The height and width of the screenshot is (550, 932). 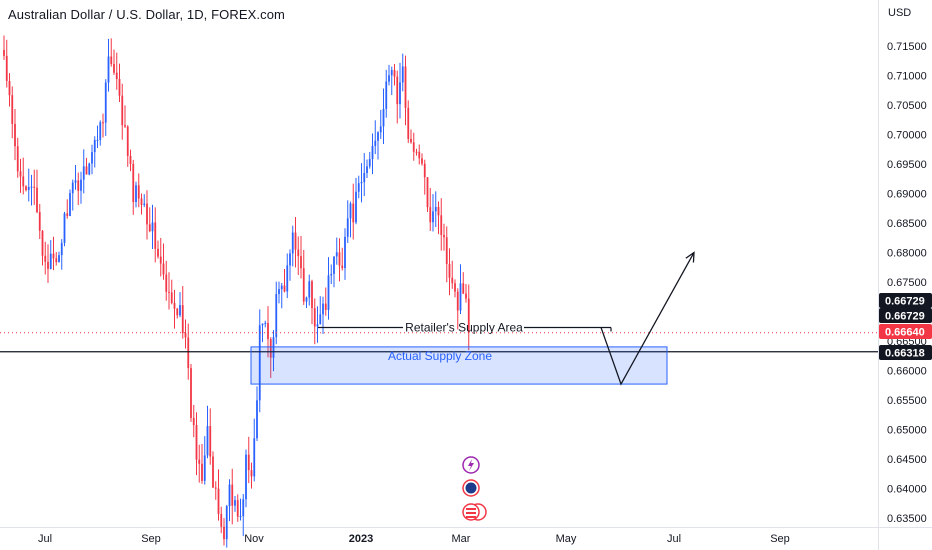 I want to click on retailer-supply-area-label: Retailer's Supply Area, so click(x=464, y=327).